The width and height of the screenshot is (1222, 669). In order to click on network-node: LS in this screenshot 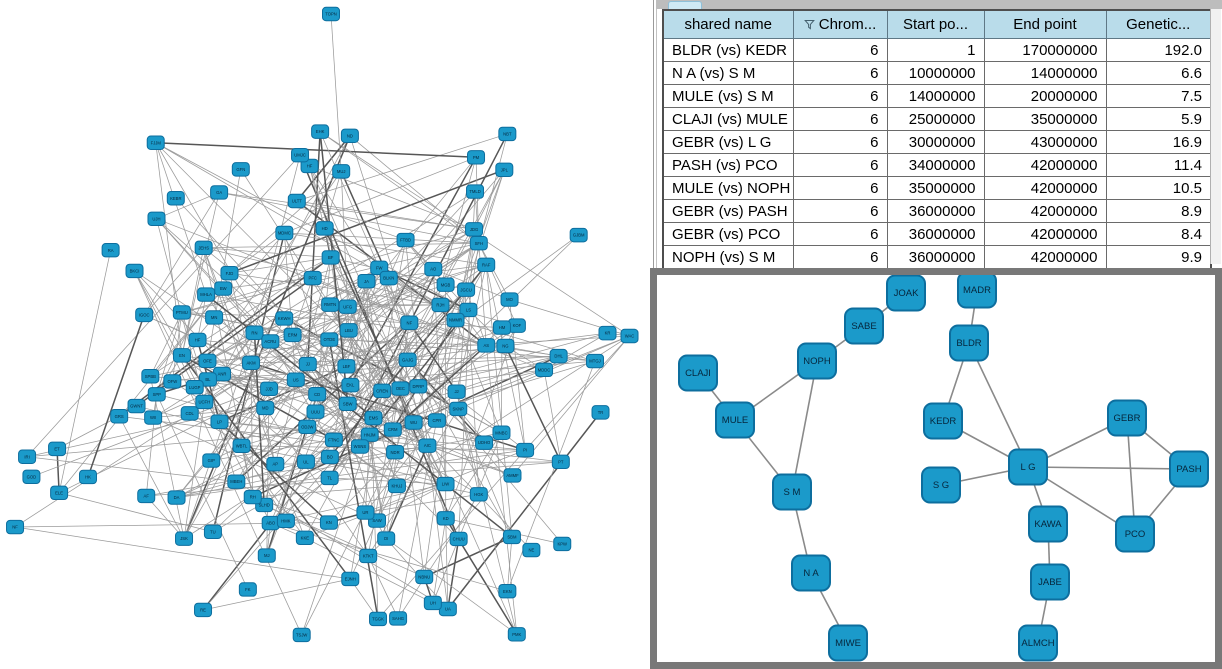, I will do `click(468, 310)`.